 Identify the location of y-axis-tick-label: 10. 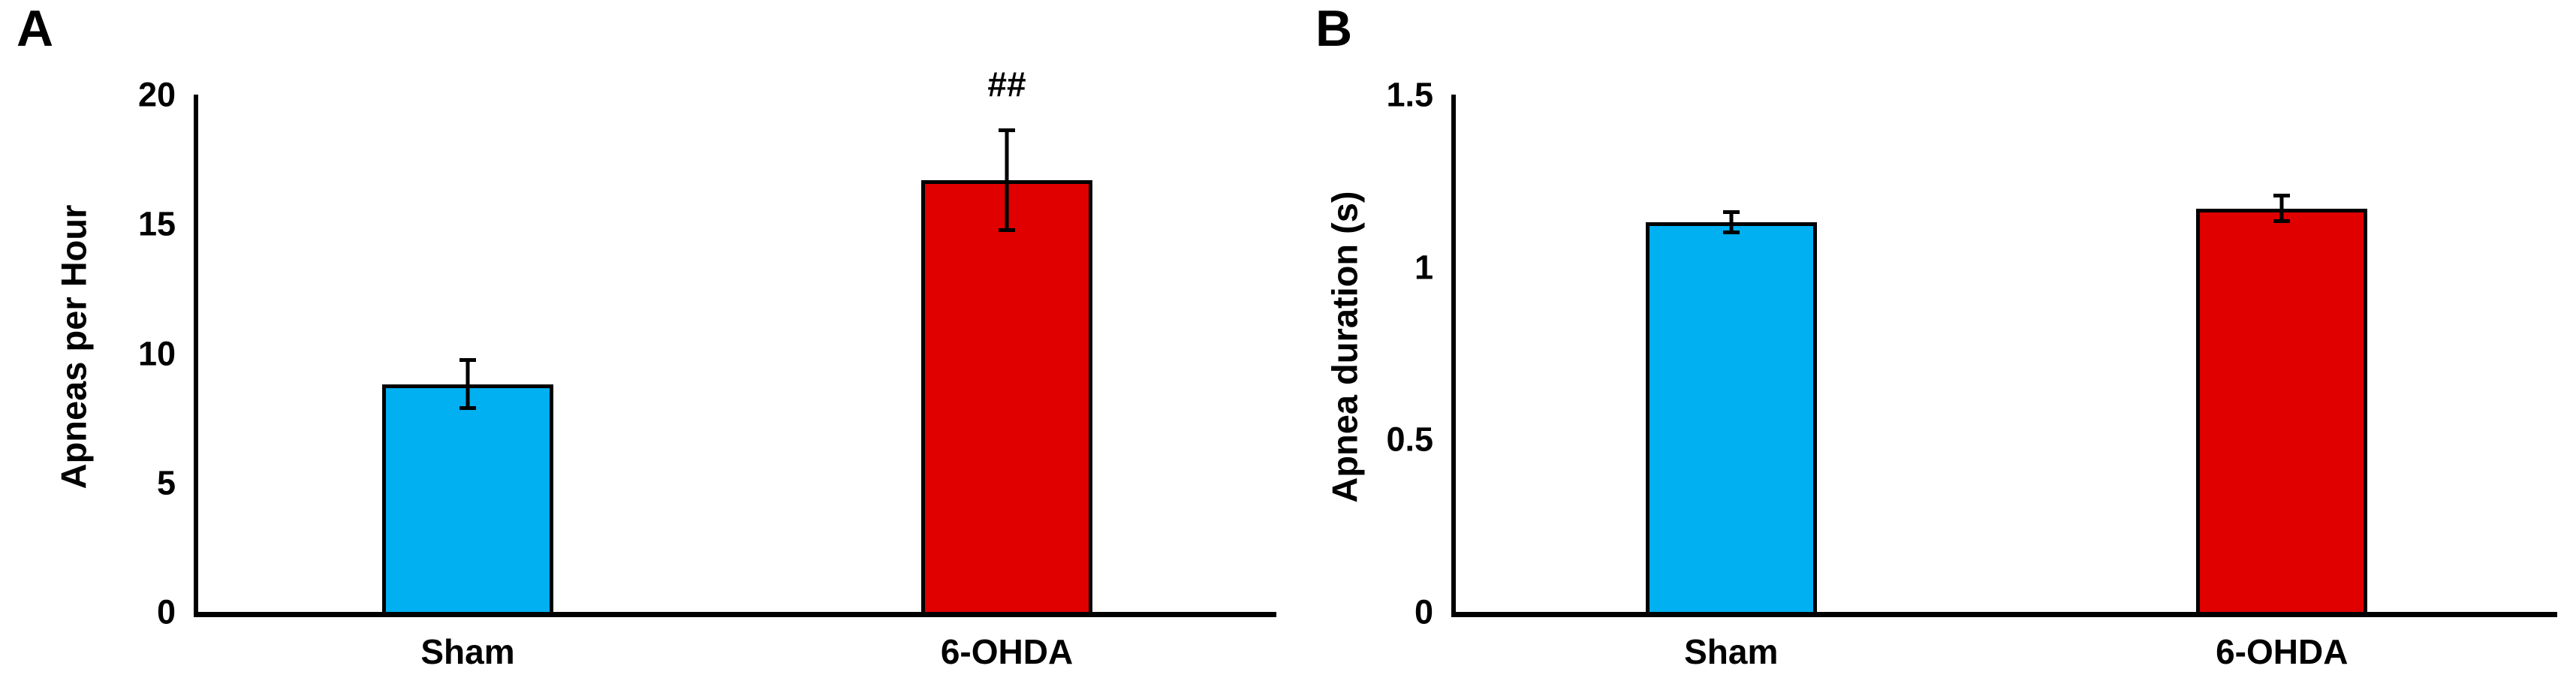
(156, 353).